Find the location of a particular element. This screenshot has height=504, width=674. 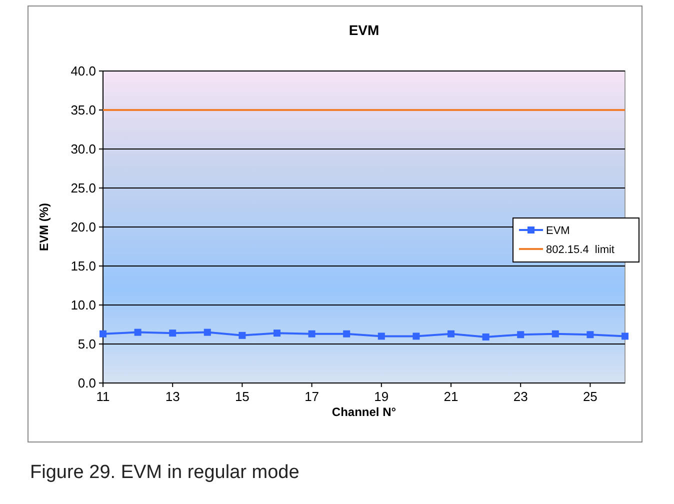

x-tick-label: 15 is located at coordinates (242, 396).